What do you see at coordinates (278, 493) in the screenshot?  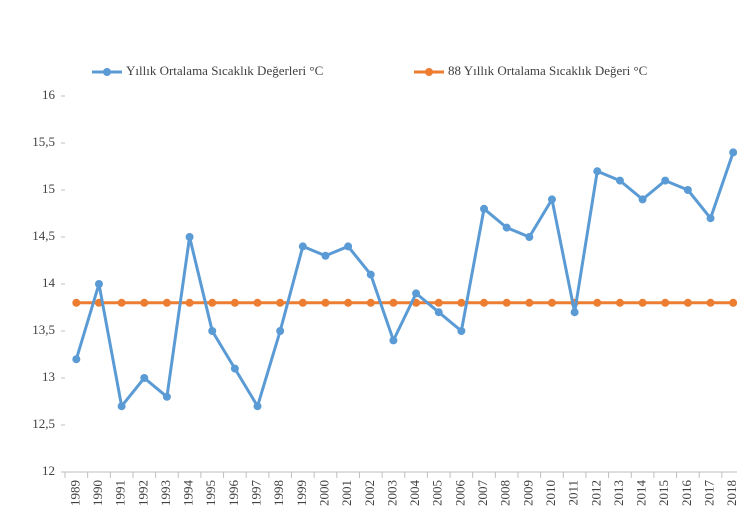 I see `x-tick-label: 1998` at bounding box center [278, 493].